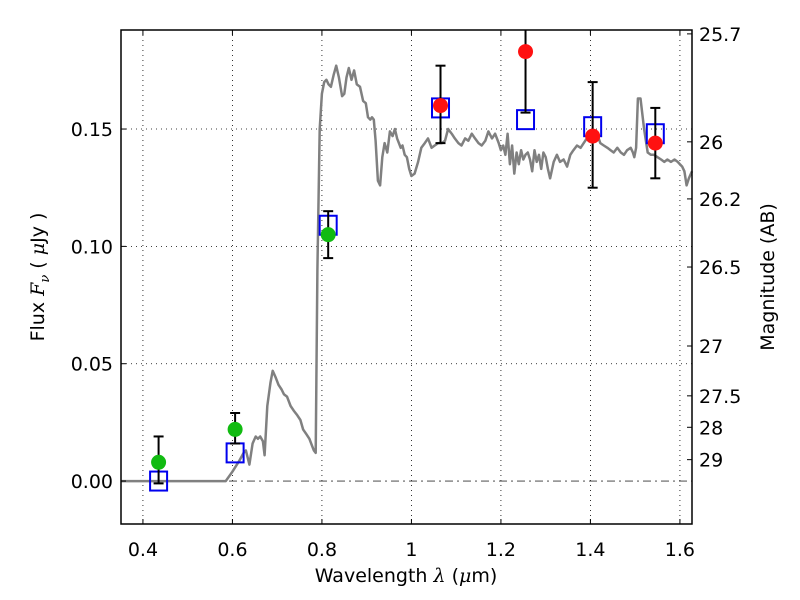 This screenshot has height=600, width=800. What do you see at coordinates (143, 550) in the screenshot?
I see `x-tick-label: 0.4` at bounding box center [143, 550].